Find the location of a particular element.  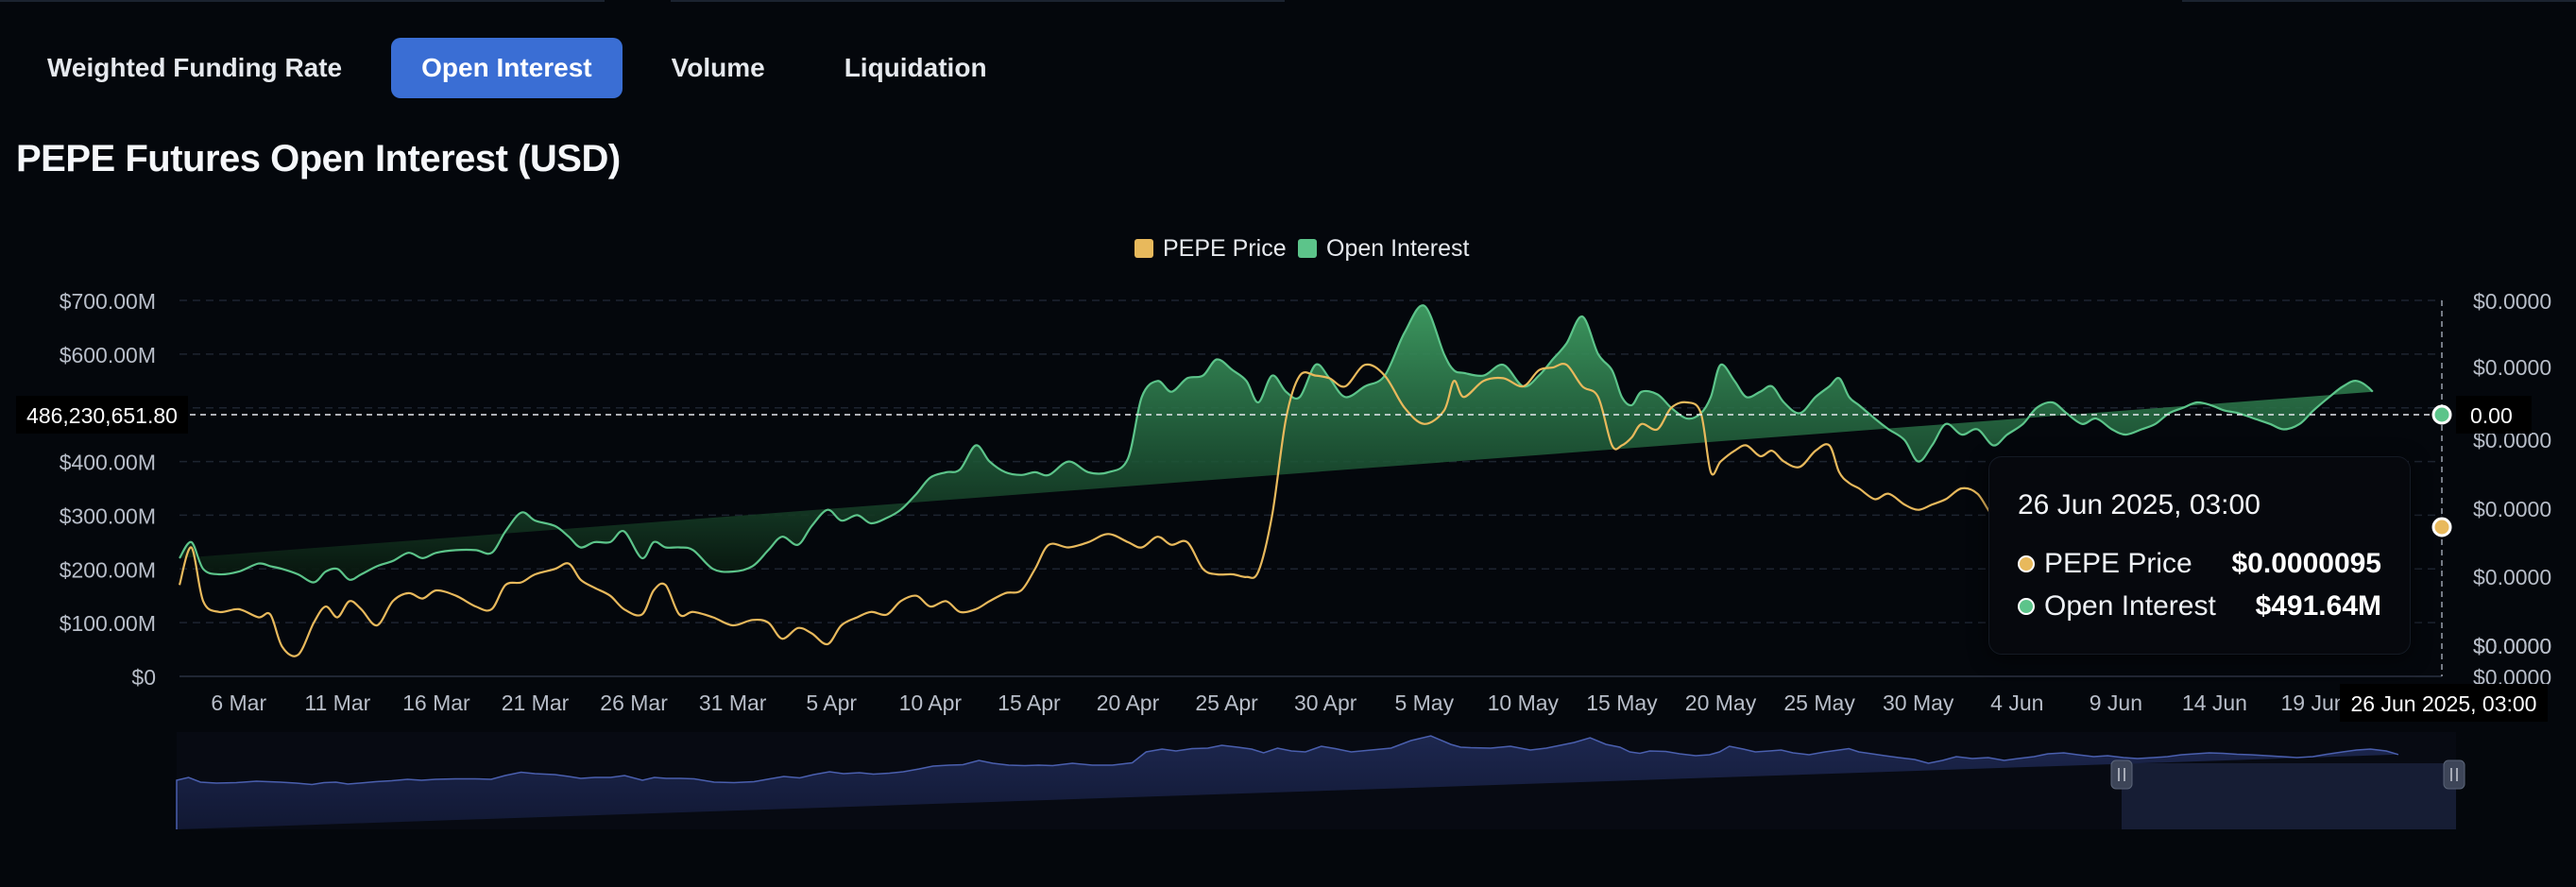

oi-marker is located at coordinates (2442, 414).